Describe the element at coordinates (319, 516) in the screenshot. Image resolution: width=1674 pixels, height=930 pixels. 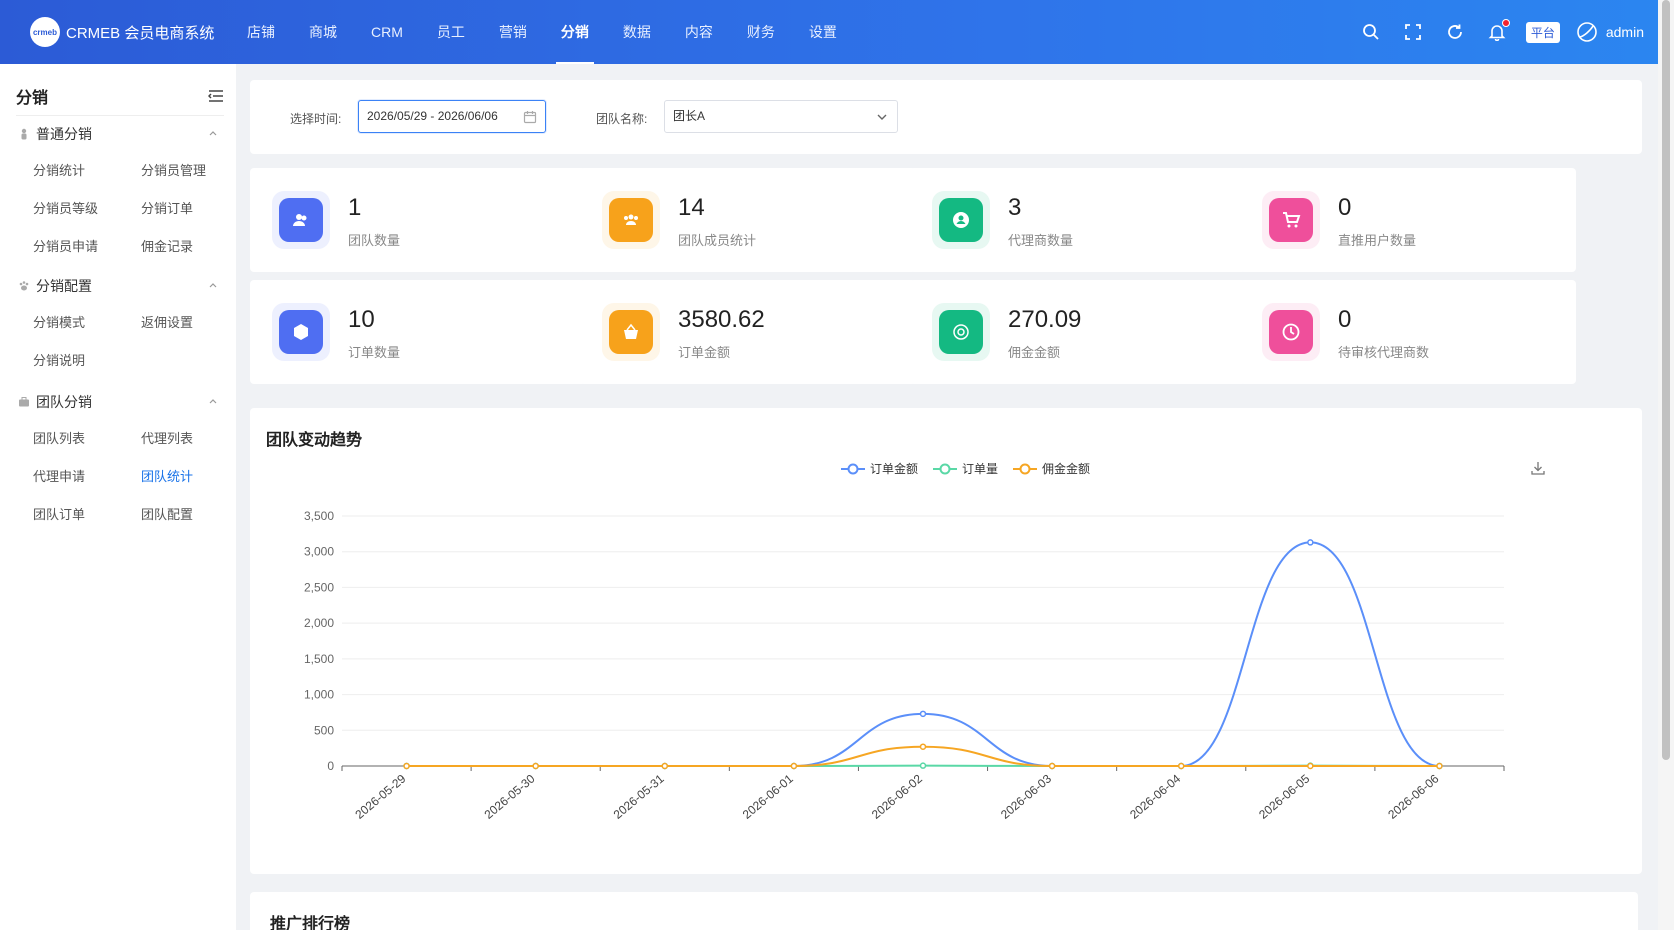
I see `y-tick-label: 3,500` at that location.